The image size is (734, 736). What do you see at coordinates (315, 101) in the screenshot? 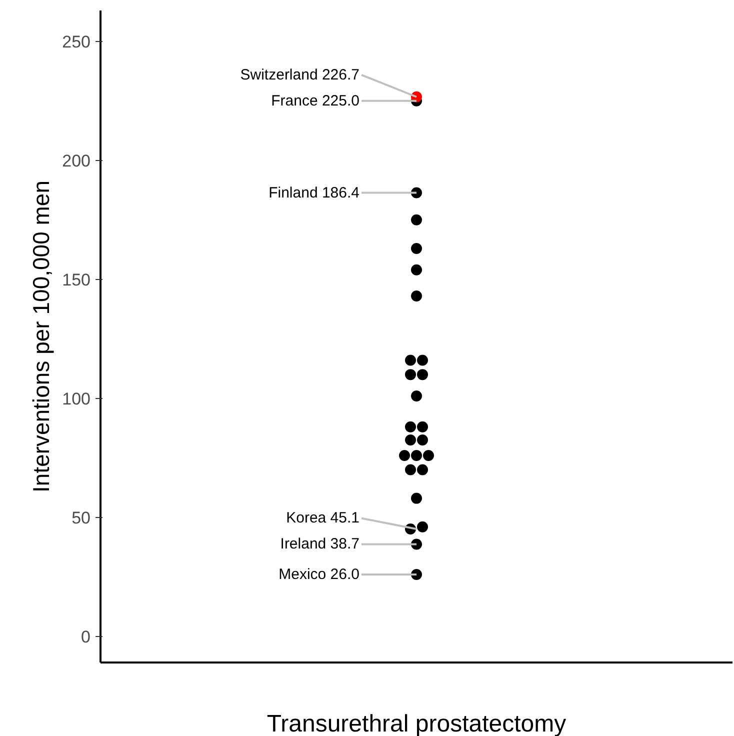
I see `annotation: France 225.0` at bounding box center [315, 101].